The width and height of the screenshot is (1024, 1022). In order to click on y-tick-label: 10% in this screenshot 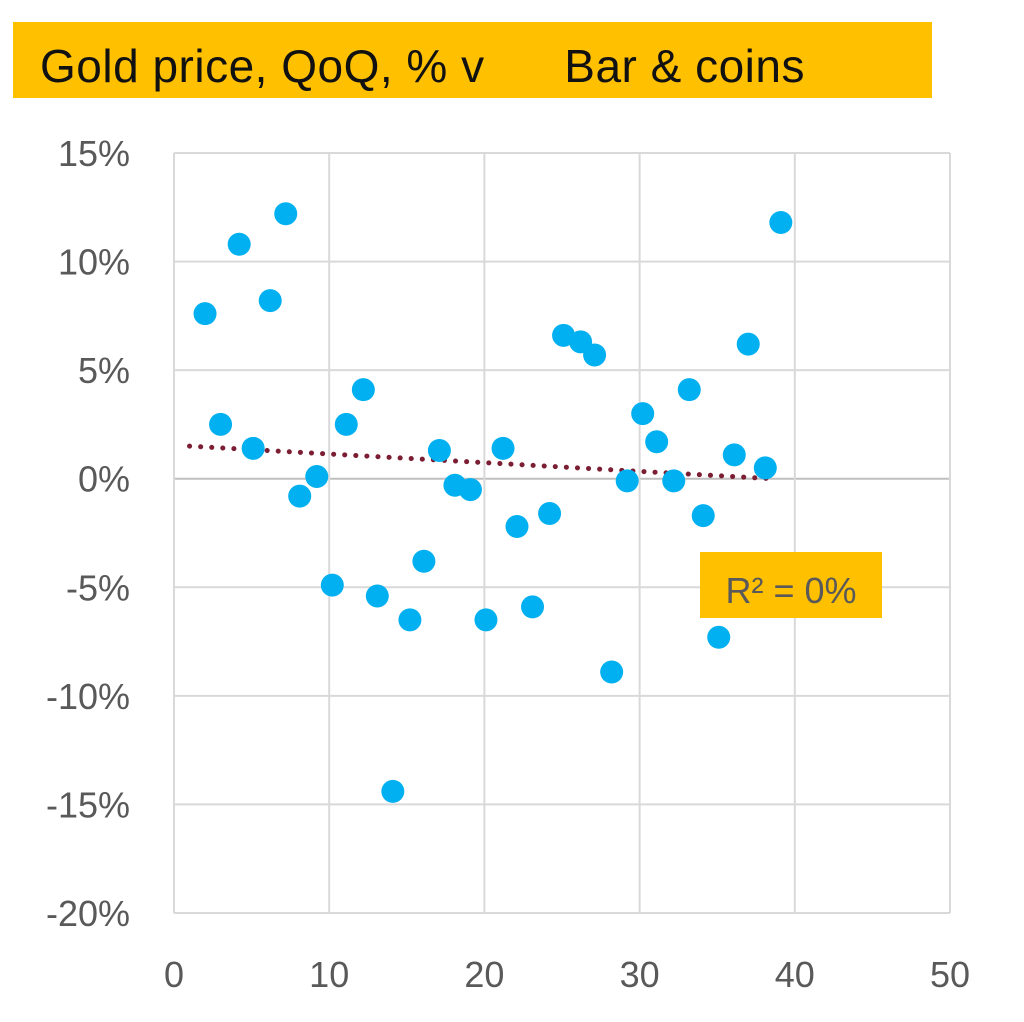, I will do `click(94, 262)`.